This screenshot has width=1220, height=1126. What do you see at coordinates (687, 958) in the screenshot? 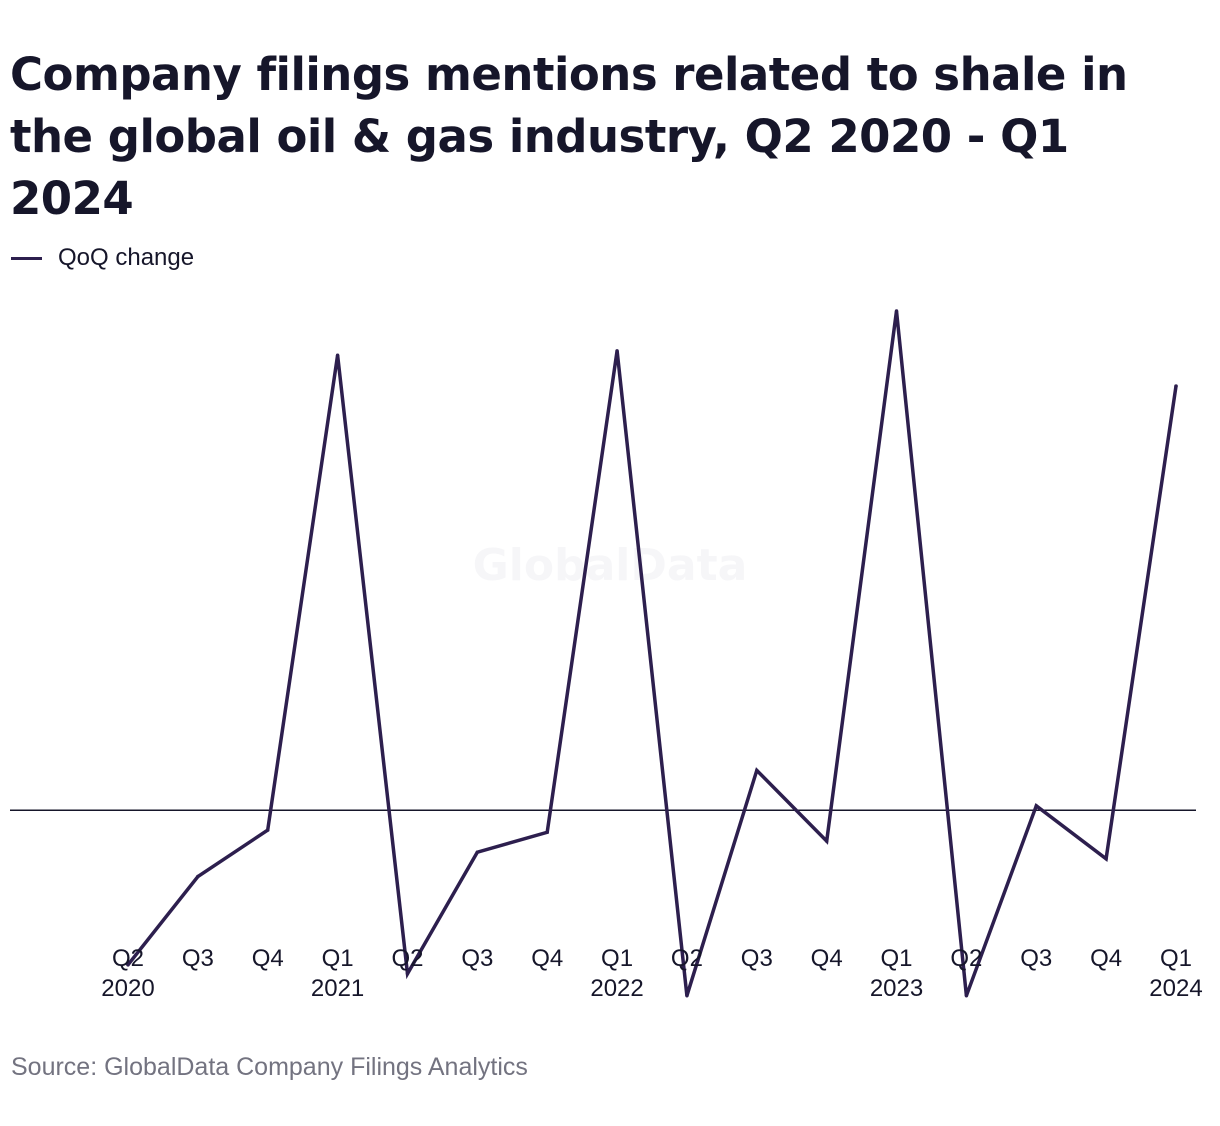
I see `x-tick-quarter-8: Q2` at bounding box center [687, 958].